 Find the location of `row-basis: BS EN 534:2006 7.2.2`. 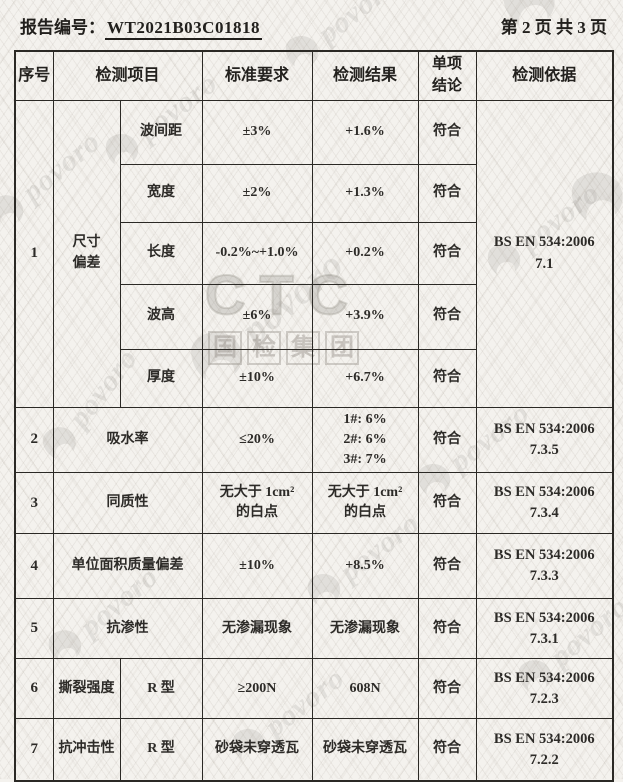

row-basis: BS EN 534:2006 7.2.2 is located at coordinates (544, 750).